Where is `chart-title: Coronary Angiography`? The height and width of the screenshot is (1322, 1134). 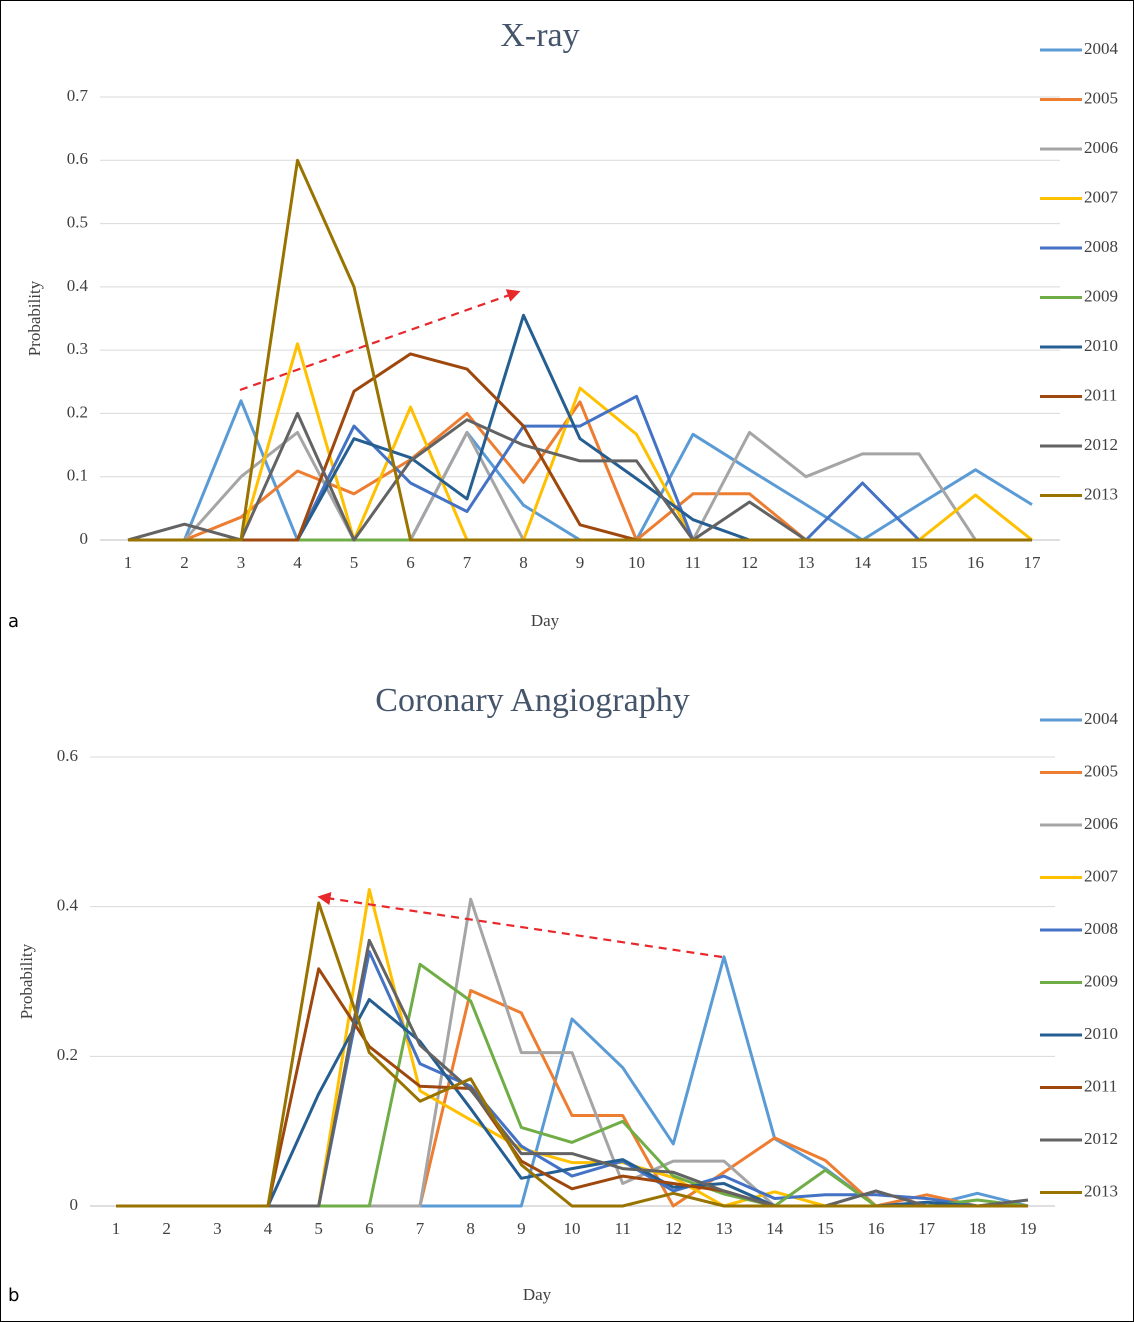 chart-title: Coronary Angiography is located at coordinates (532, 700).